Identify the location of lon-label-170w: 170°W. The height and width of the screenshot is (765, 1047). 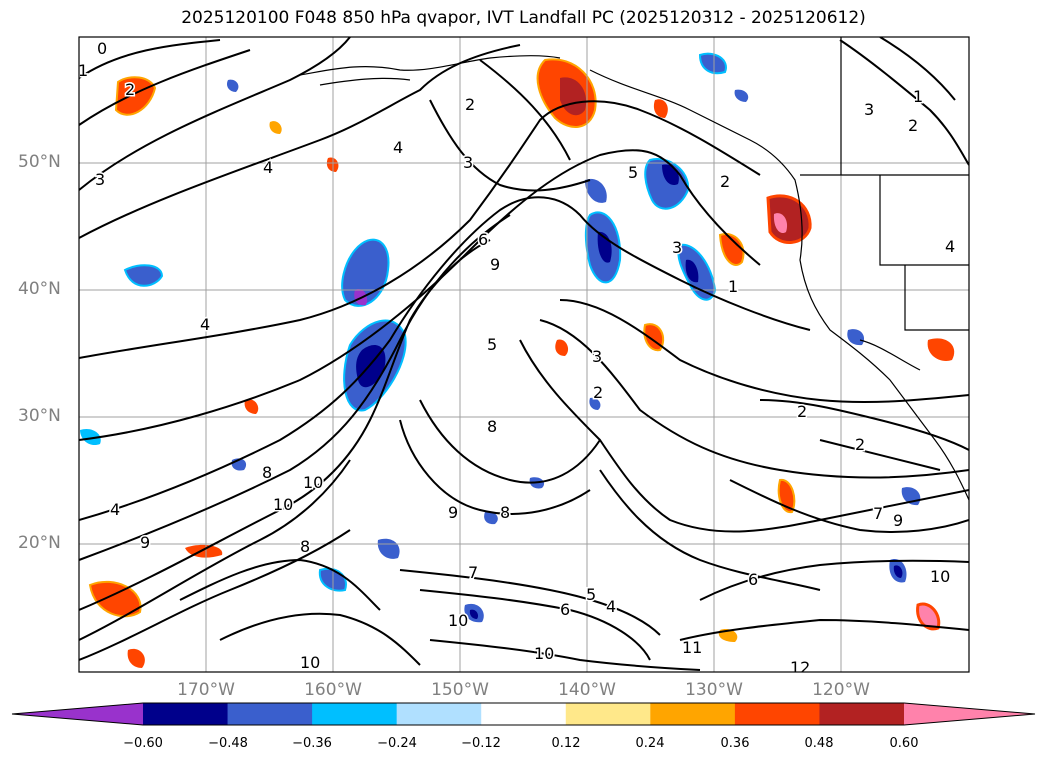
(206, 690).